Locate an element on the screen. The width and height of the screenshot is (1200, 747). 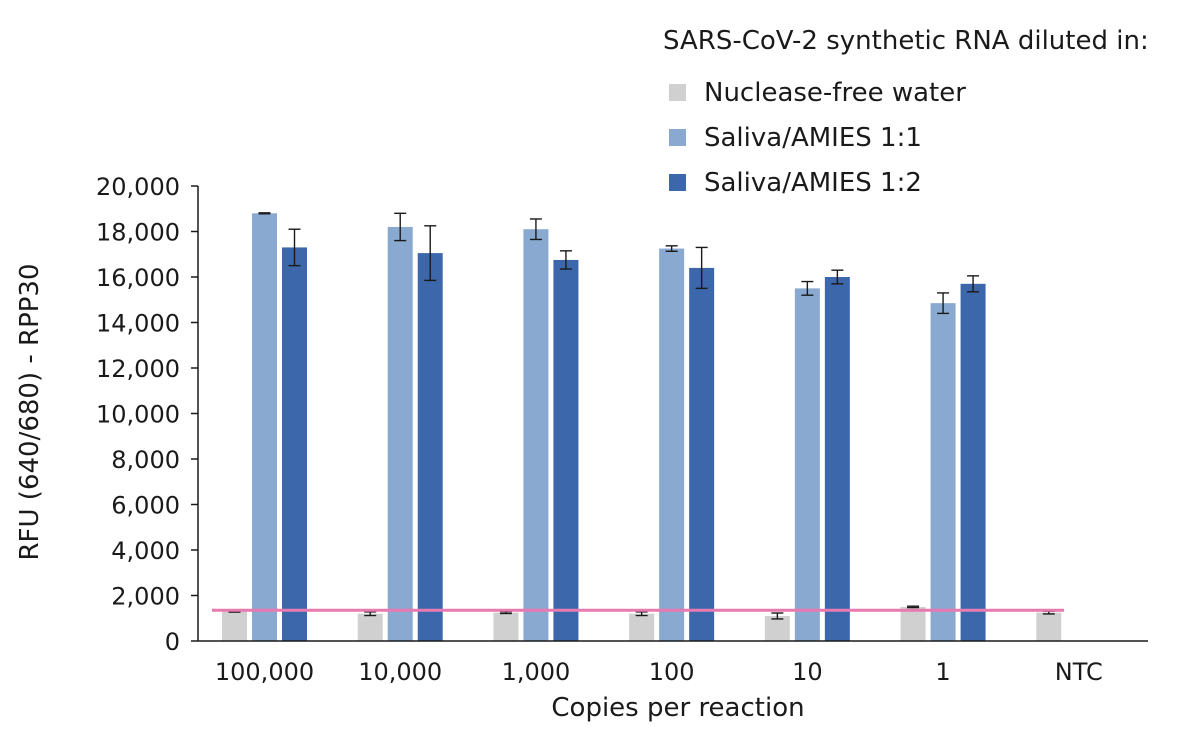
y-tick-label: 16,000 is located at coordinates (138, 278).